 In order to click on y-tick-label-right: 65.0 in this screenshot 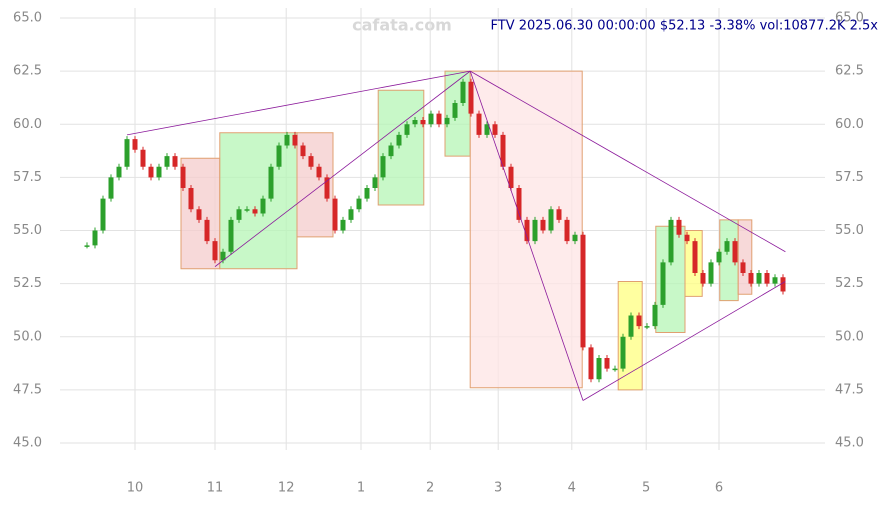, I will do `click(849, 18)`.